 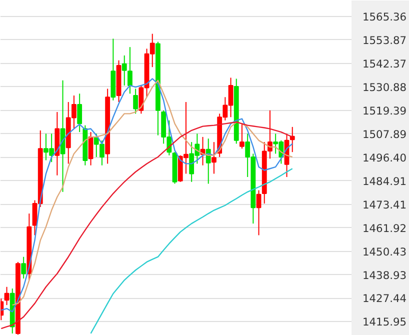 I want to click on y-tick-label: 1438.93, so click(x=384, y=275).